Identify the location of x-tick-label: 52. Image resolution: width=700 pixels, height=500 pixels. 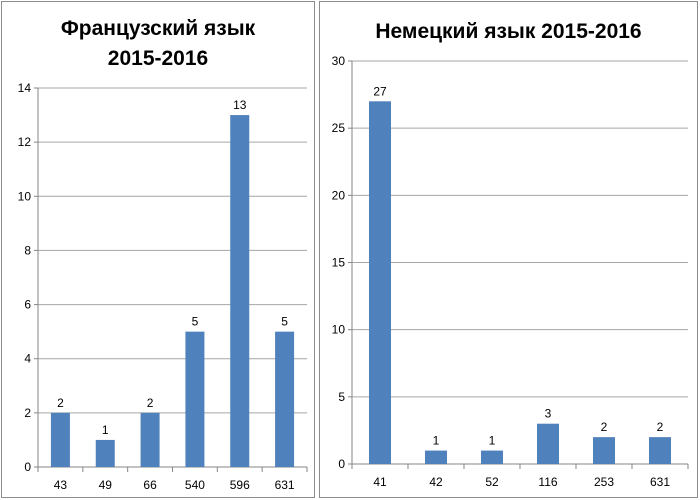
(492, 482).